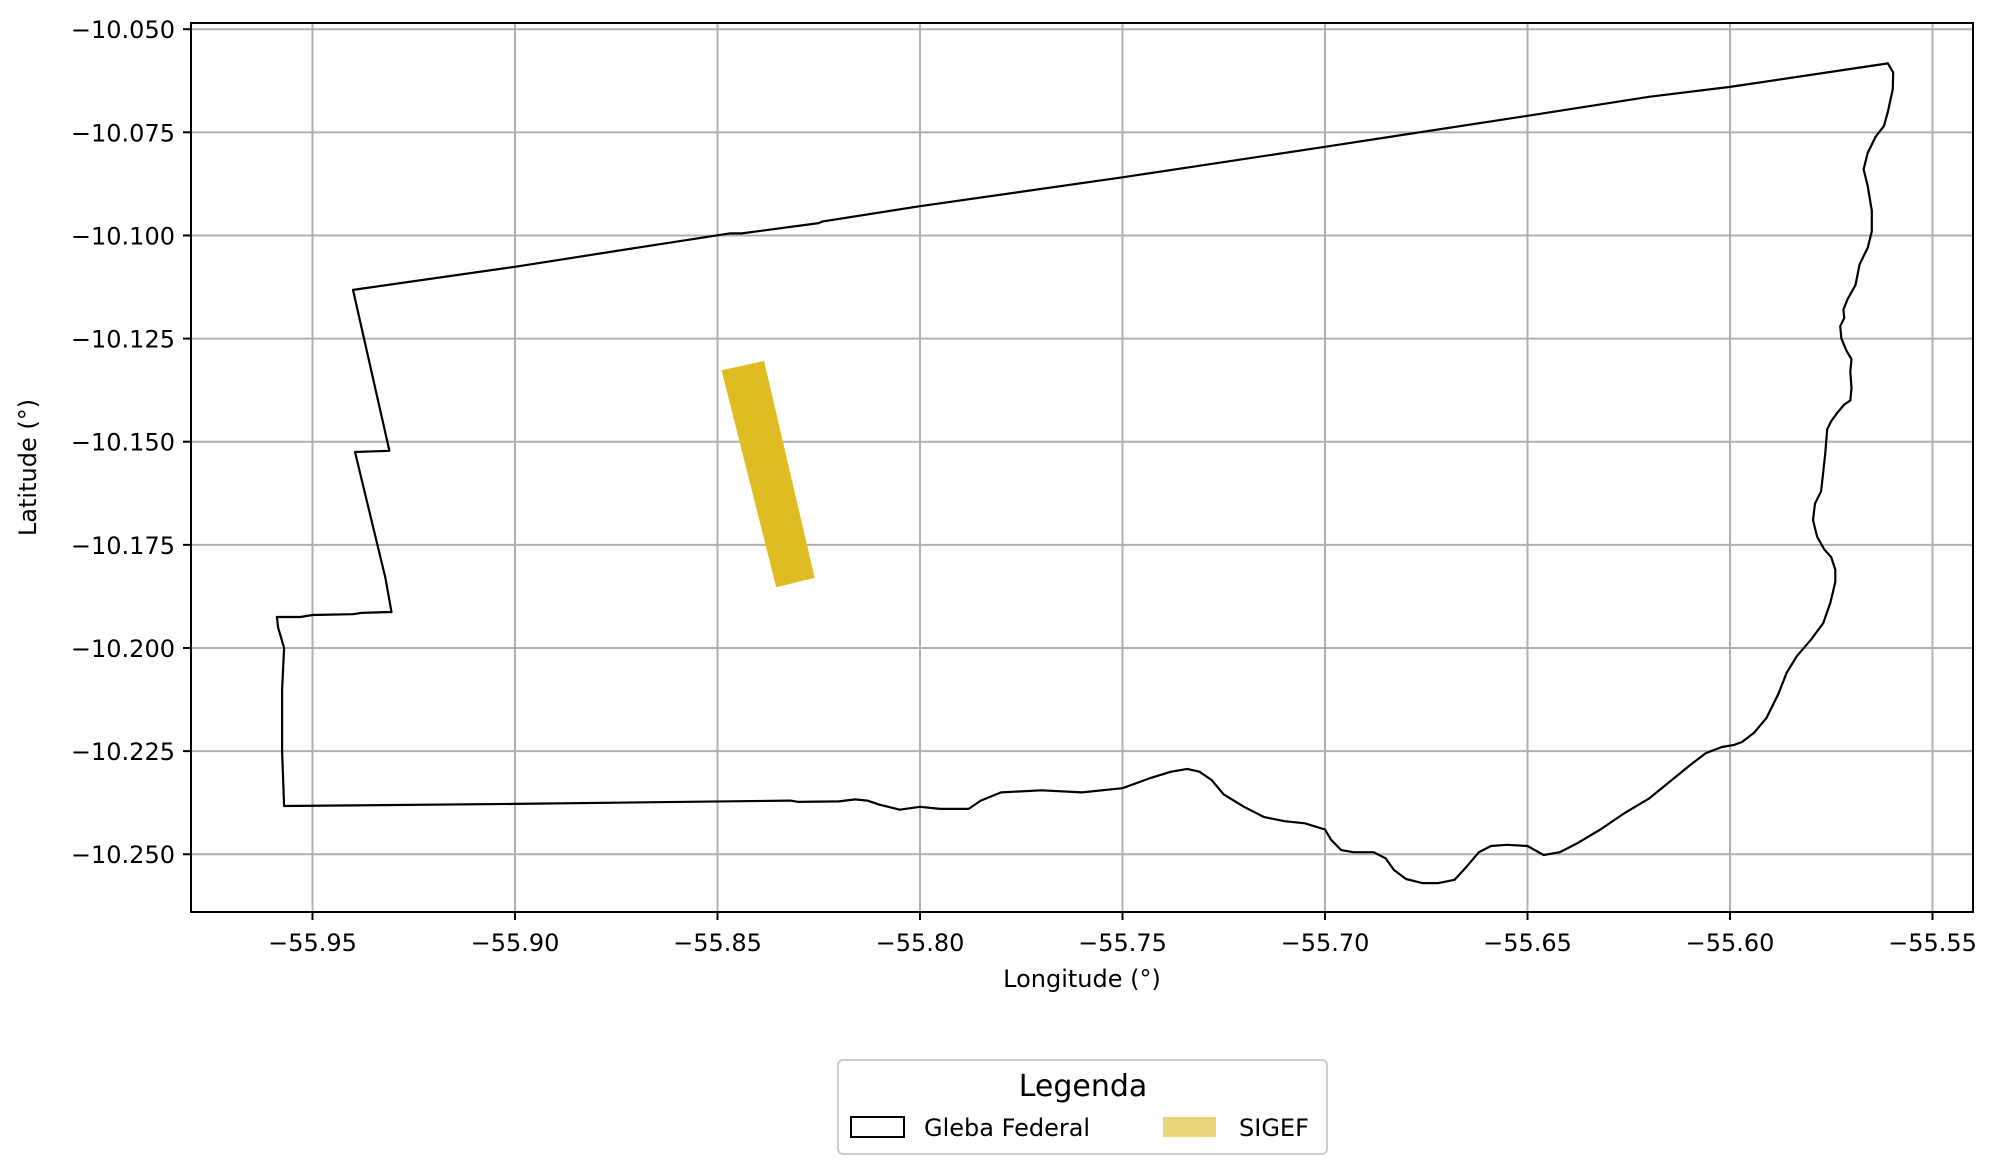 This screenshot has height=1167, width=1991. What do you see at coordinates (123, 443) in the screenshot?
I see `y-tick-label: −10.150` at bounding box center [123, 443].